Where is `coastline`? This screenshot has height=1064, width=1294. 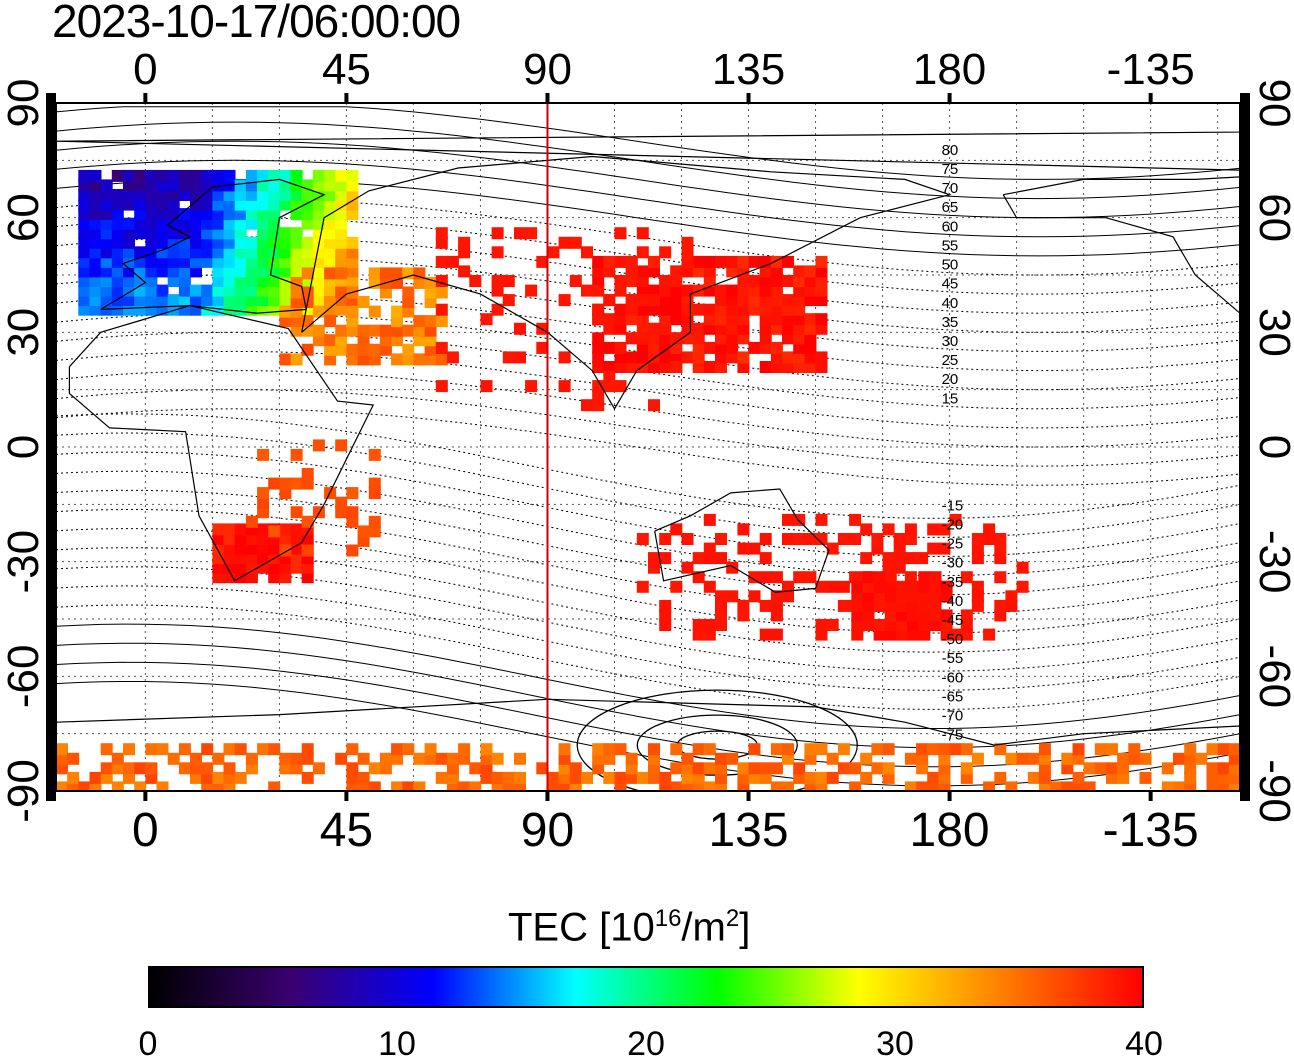
coastline is located at coordinates (626, 282).